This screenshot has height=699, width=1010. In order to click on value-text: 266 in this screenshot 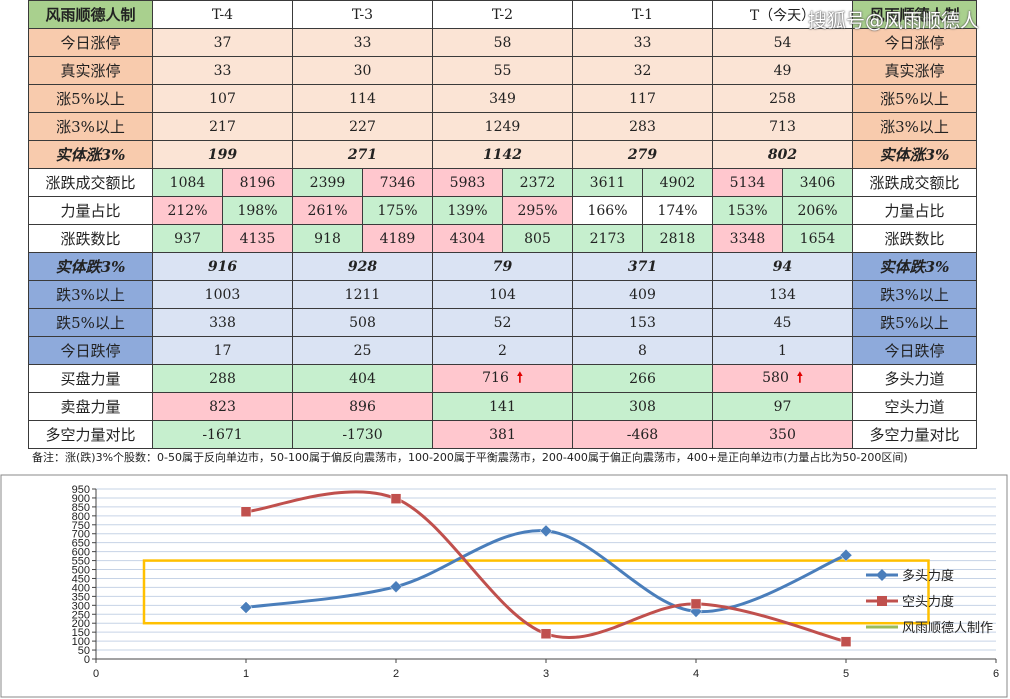, I will do `click(642, 378)`.